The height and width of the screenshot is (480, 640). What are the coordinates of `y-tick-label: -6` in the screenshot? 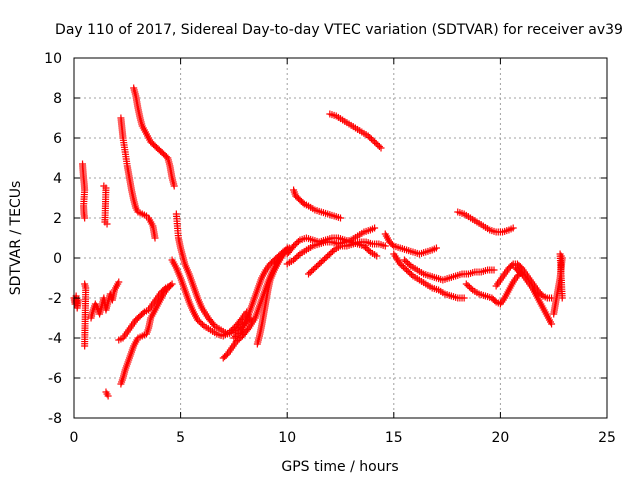 It's located at (55, 379).